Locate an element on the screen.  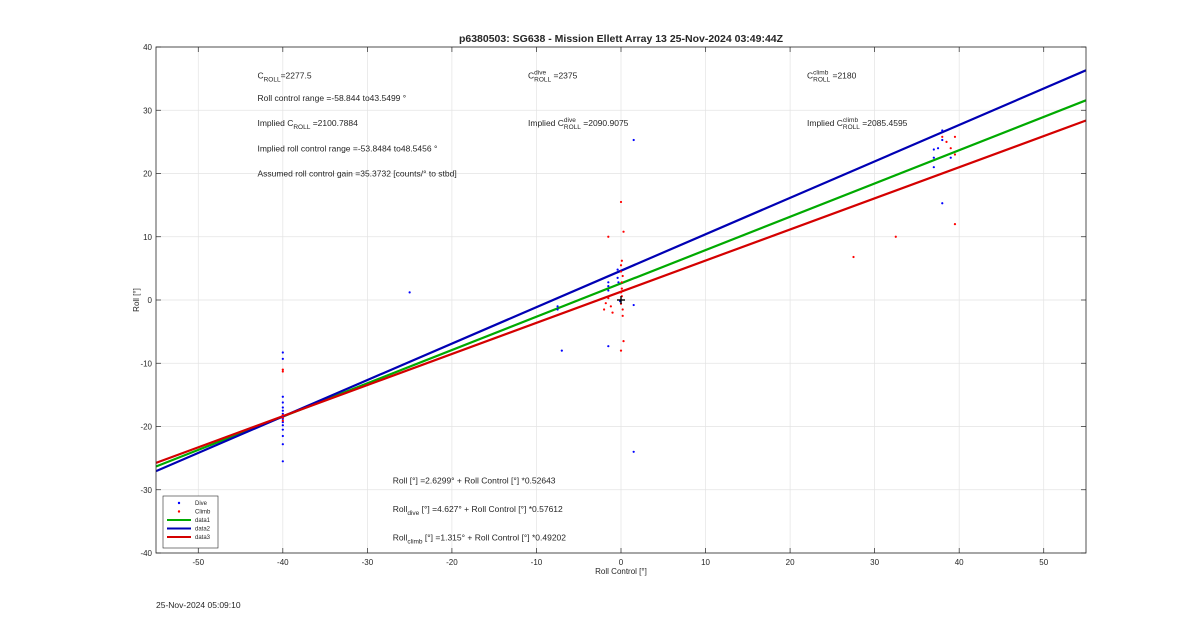
x-tick-label: 40 is located at coordinates (959, 562).